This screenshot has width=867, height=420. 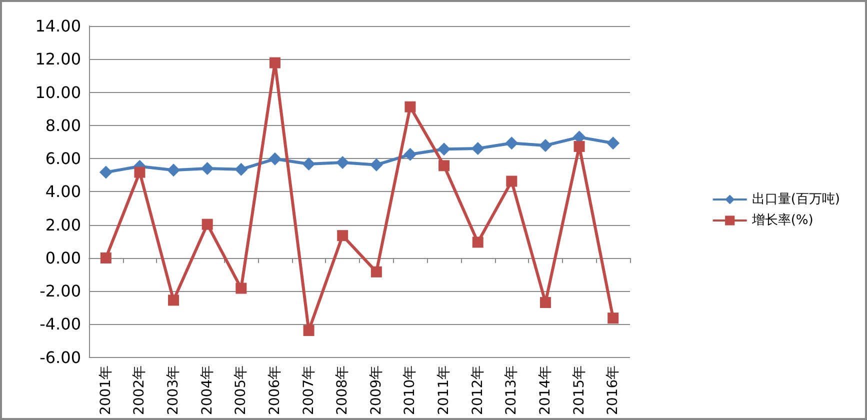 I want to click on y-tick-label: -2.00, so click(x=60, y=291).